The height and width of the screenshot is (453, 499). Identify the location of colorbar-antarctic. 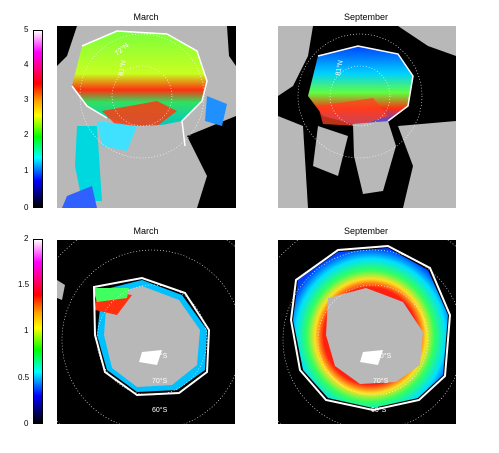
(38, 331).